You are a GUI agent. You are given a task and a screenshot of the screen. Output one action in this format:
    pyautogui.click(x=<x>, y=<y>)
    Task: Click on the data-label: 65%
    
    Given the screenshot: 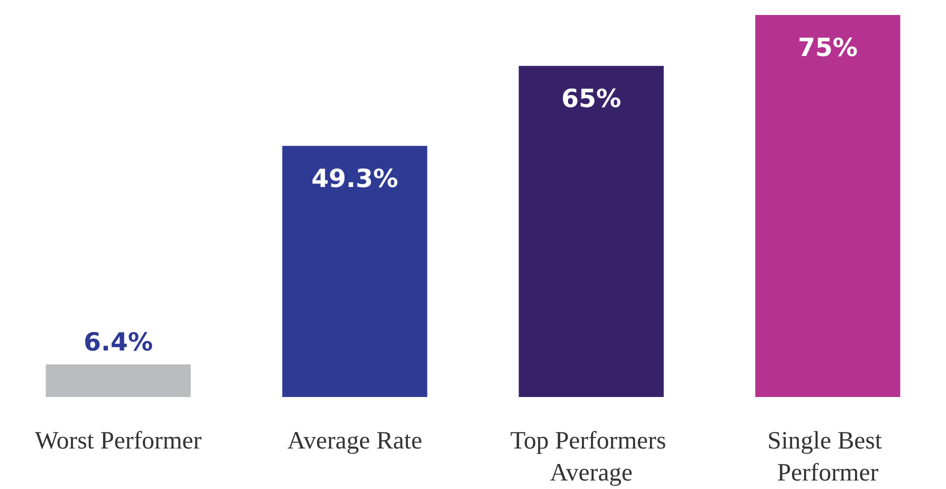 What is the action you would take?
    pyautogui.click(x=591, y=98)
    